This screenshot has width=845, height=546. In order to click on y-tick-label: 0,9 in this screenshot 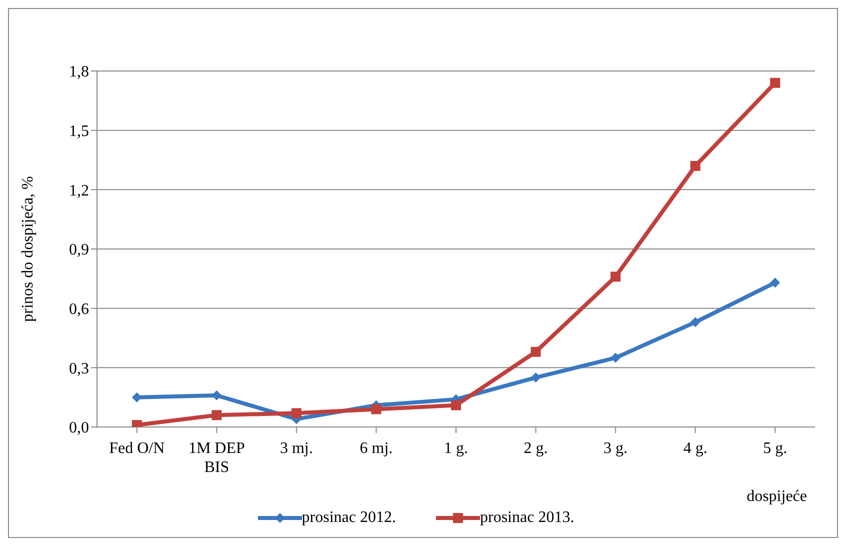, I will do `click(79, 250)`.